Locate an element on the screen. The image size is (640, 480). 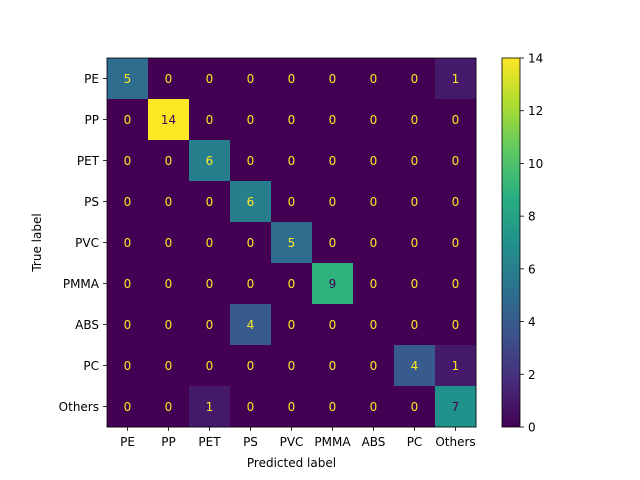
y-tick-label: ABS is located at coordinates (87, 325).